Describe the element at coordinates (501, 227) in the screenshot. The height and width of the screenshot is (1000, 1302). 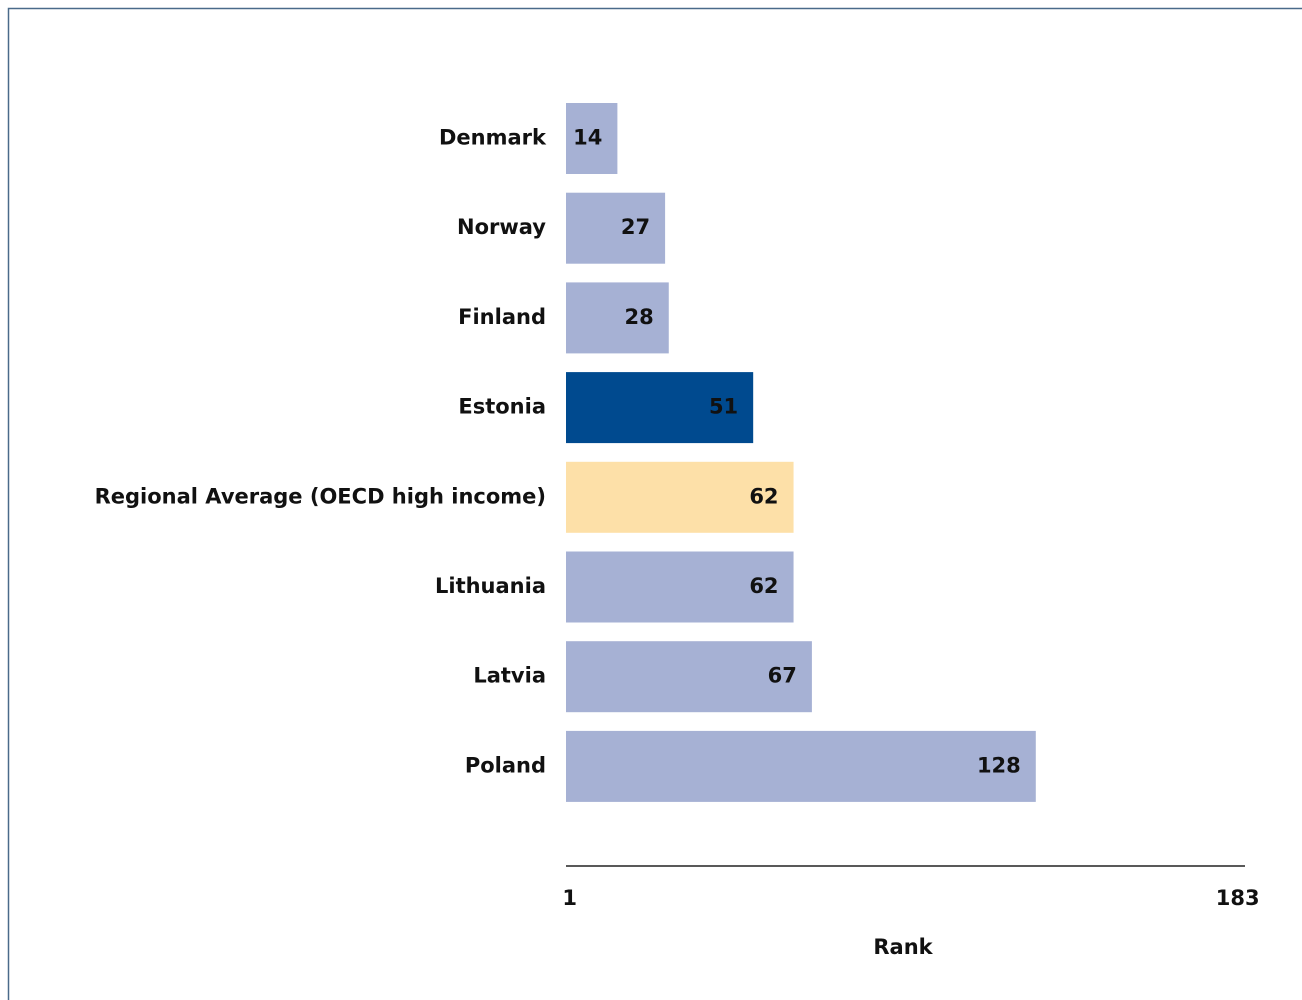
I see `category-label: Norway` at that location.